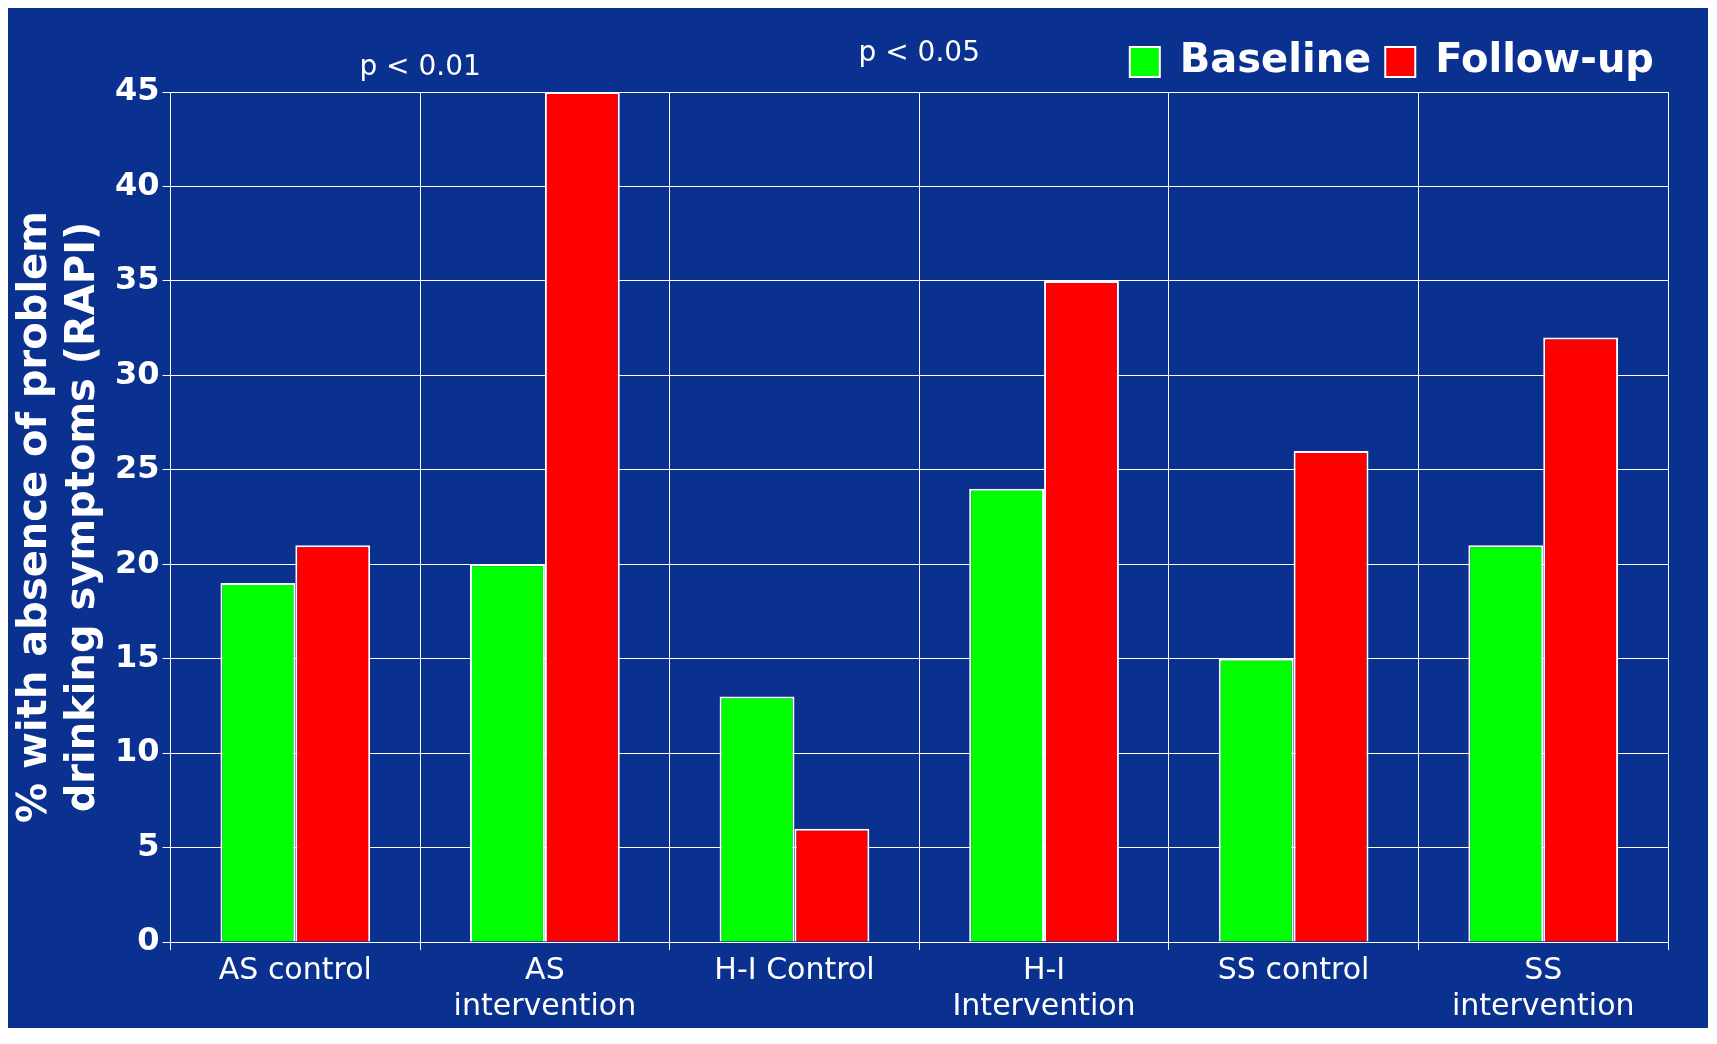 The image size is (1717, 1044). I want to click on x-tick-label: AS intervention, so click(545, 986).